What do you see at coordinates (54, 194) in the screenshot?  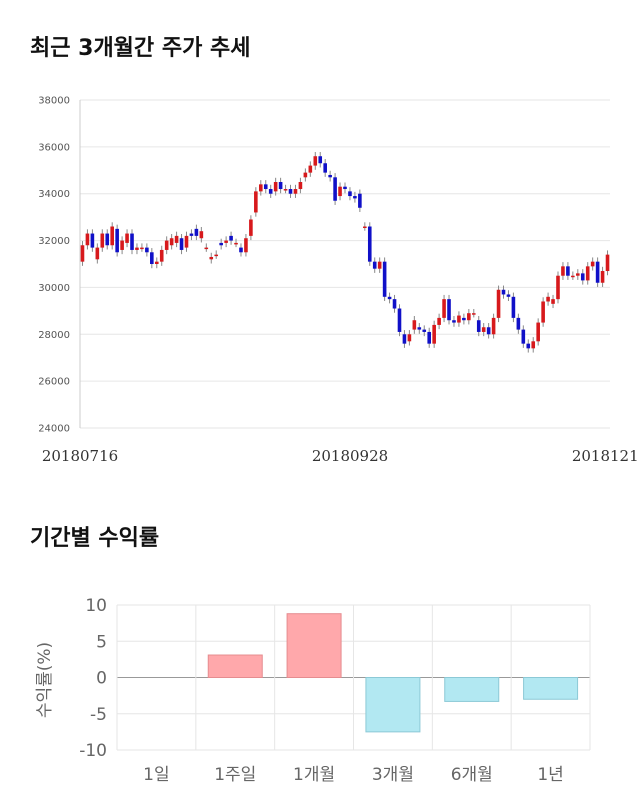 I see `candle-y-tick-label: 34000` at bounding box center [54, 194].